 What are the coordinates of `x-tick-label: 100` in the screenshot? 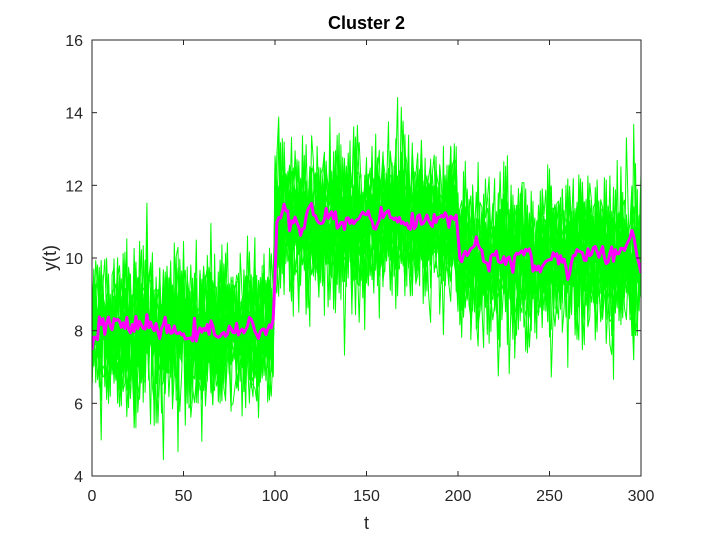 It's located at (275, 496).